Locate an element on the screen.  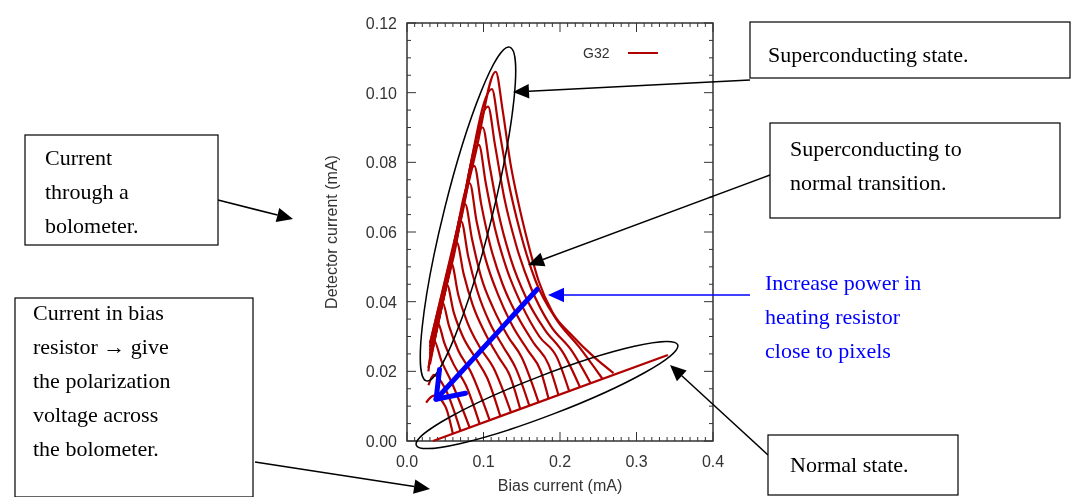
text: Normal state. is located at coordinates (849, 464).